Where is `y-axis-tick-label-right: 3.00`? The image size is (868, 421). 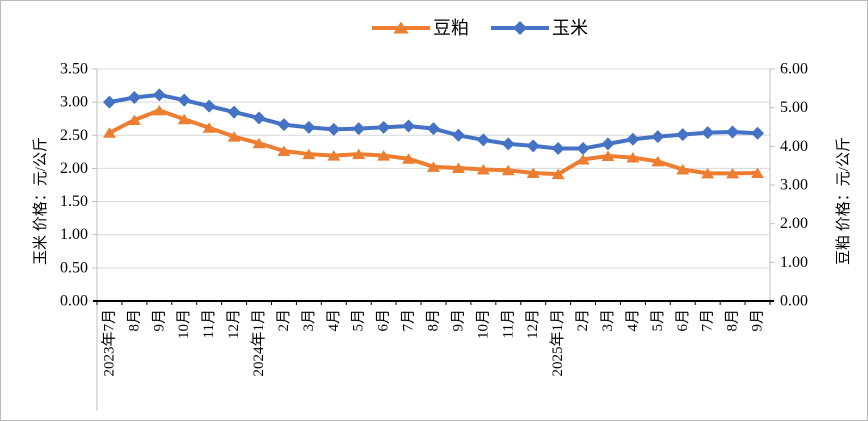 y-axis-tick-label-right: 3.00 is located at coordinates (794, 185).